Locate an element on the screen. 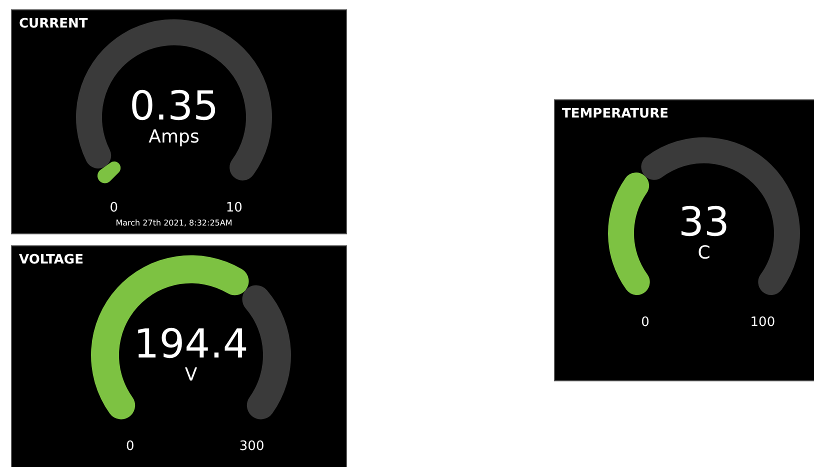  text: 300 is located at coordinates (251, 446).